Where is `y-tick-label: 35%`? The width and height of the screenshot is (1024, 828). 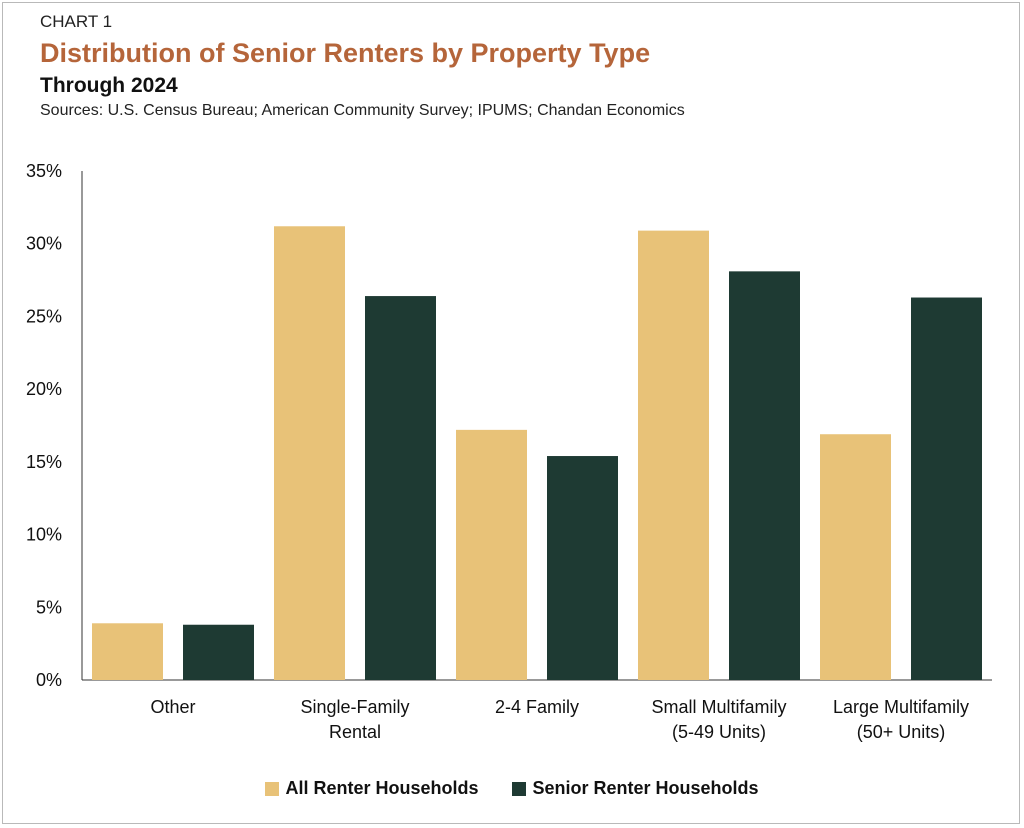
y-tick-label: 35% is located at coordinates (44, 171).